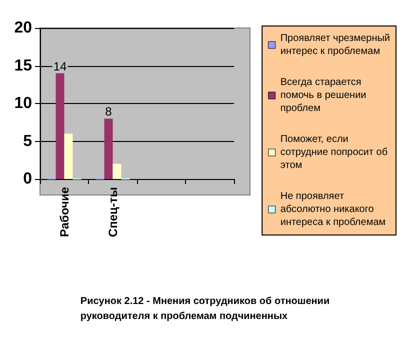  Describe the element at coordinates (335, 45) in the screenshot. I see `legend-label: Проявляет чрезмерный интерес к проблемам` at that location.